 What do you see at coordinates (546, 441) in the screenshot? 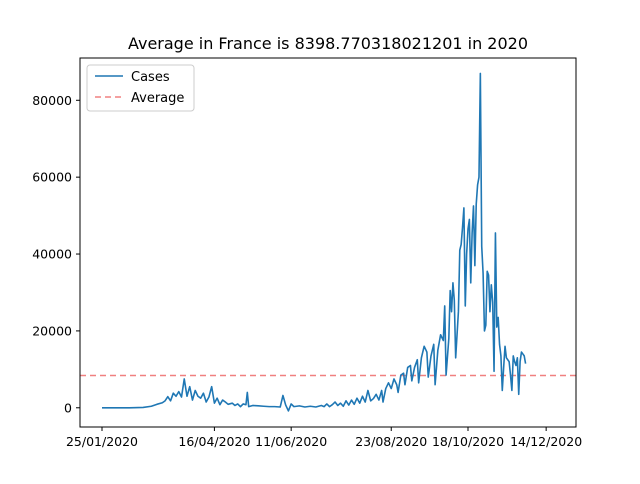
I see `x-tick-label: 14/12/2020` at bounding box center [546, 441].